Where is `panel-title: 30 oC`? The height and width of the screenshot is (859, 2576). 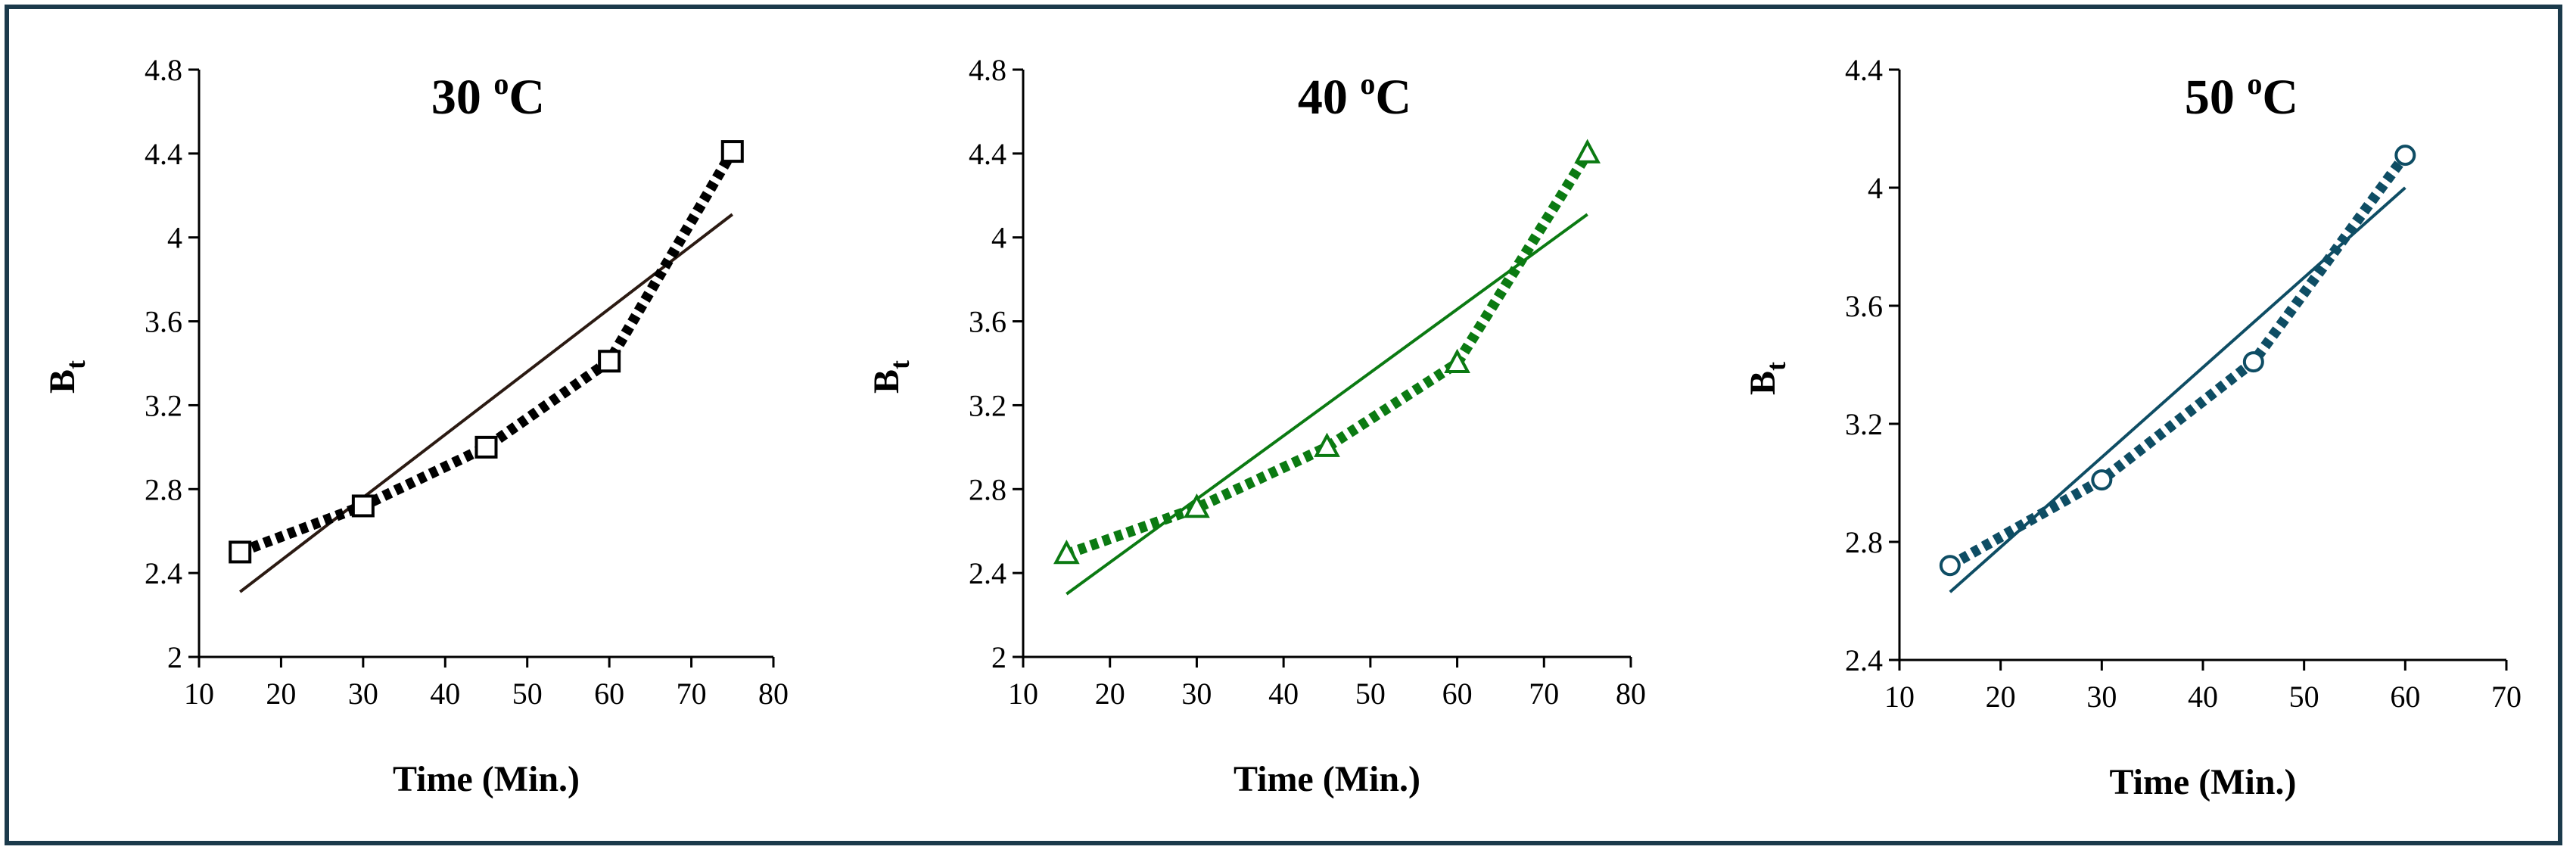 panel-title: 30 oC is located at coordinates (488, 96).